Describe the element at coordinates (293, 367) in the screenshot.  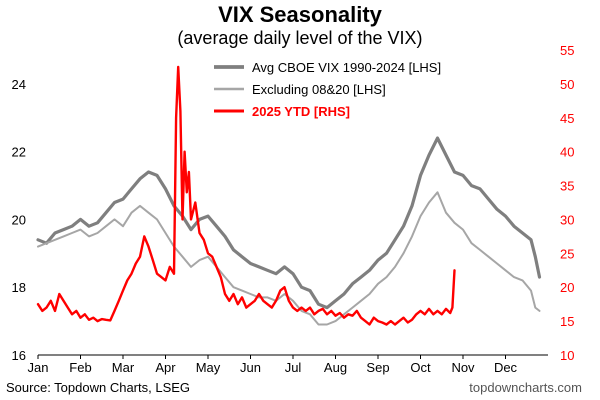
I see `x-tick-label: Jul` at that location.